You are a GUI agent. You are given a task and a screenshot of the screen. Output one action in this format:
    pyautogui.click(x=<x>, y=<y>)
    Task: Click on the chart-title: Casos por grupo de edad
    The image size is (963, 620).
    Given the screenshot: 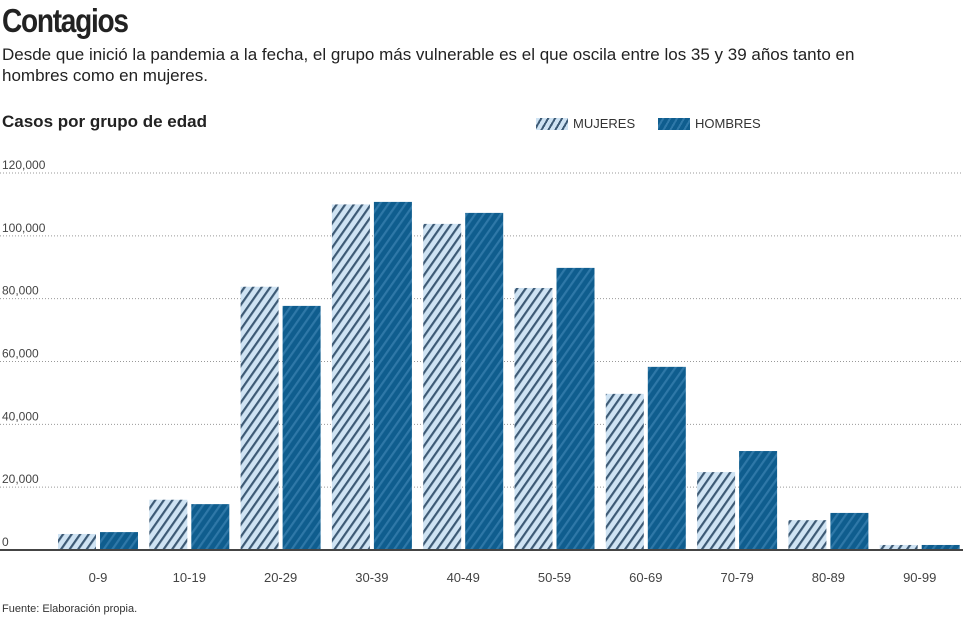 What is the action you would take?
    pyautogui.click(x=104, y=121)
    